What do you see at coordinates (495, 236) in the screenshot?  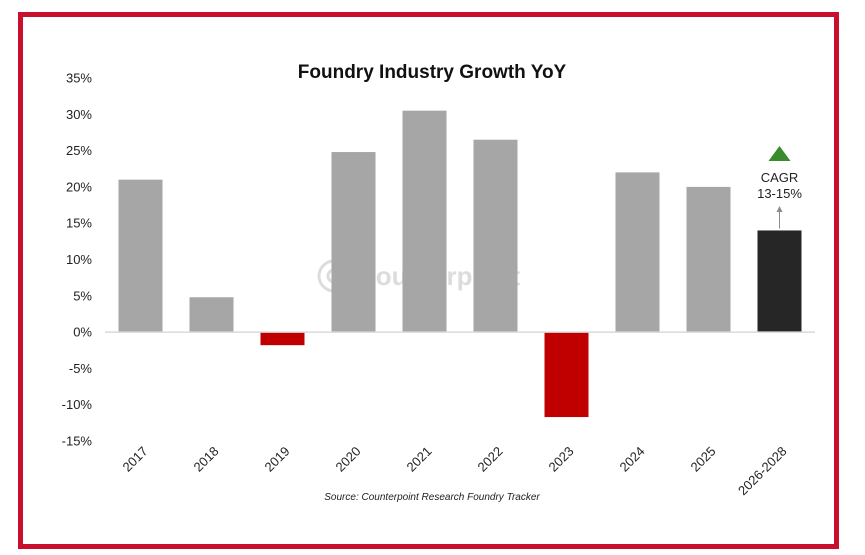 I see `bar-2022` at bounding box center [495, 236].